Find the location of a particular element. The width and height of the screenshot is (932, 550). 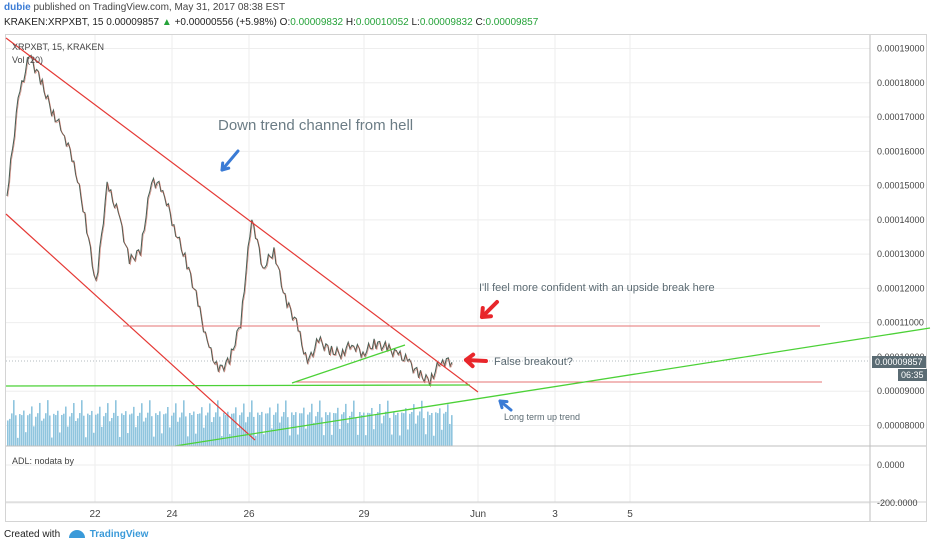

confident-arrow-icon is located at coordinates (489, 309).